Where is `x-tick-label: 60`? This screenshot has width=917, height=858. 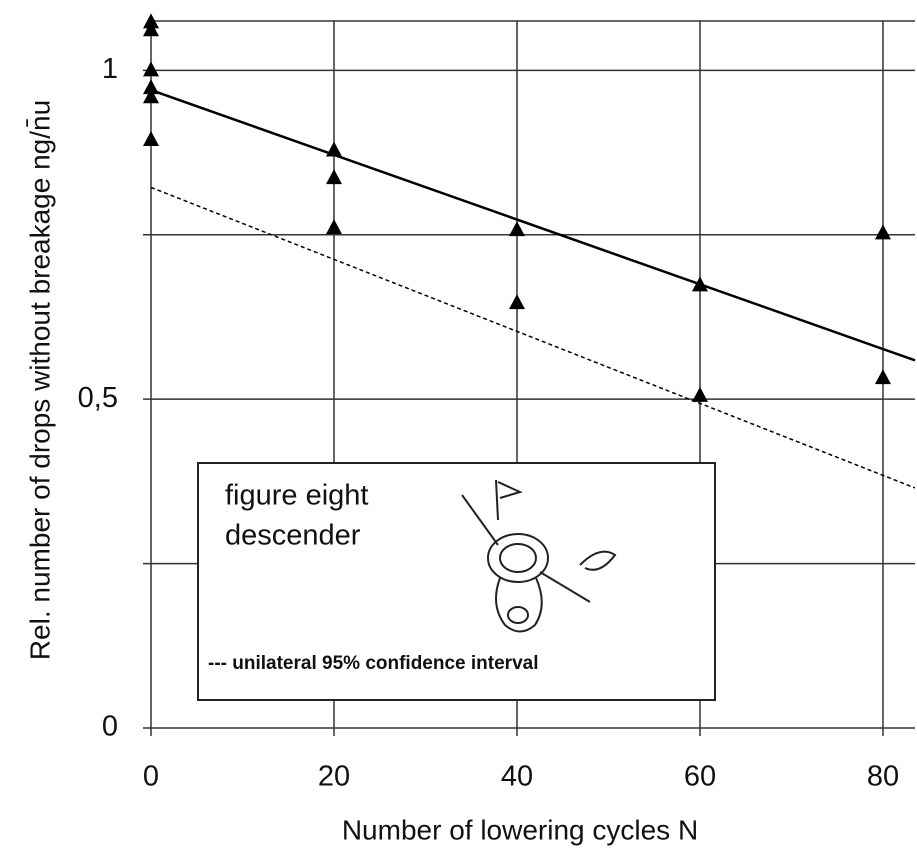
x-tick-label: 60 is located at coordinates (700, 777).